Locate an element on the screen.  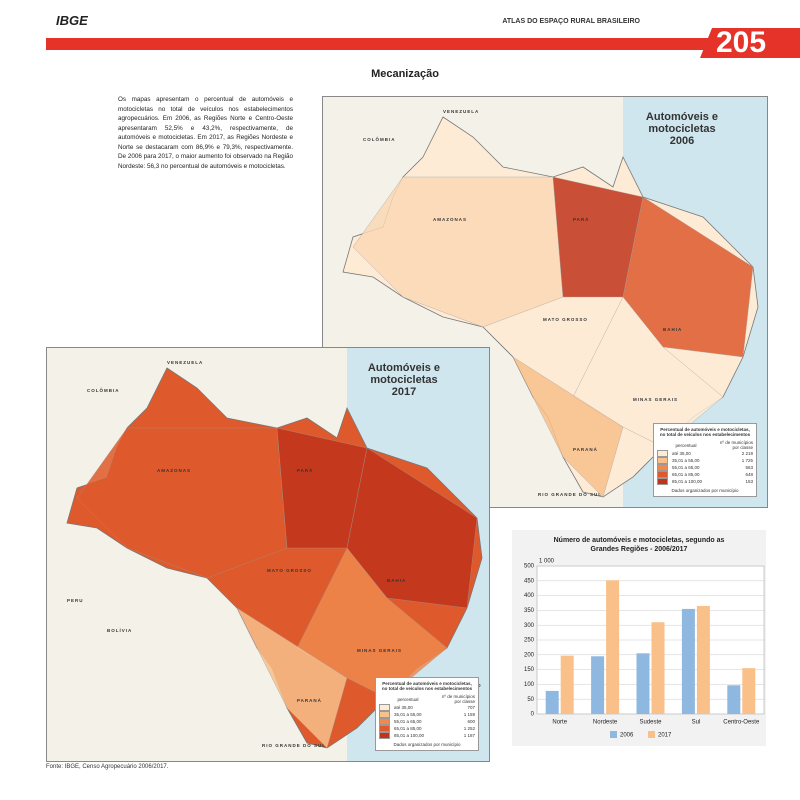
legend-col: percentual is located at coordinates (686, 445).